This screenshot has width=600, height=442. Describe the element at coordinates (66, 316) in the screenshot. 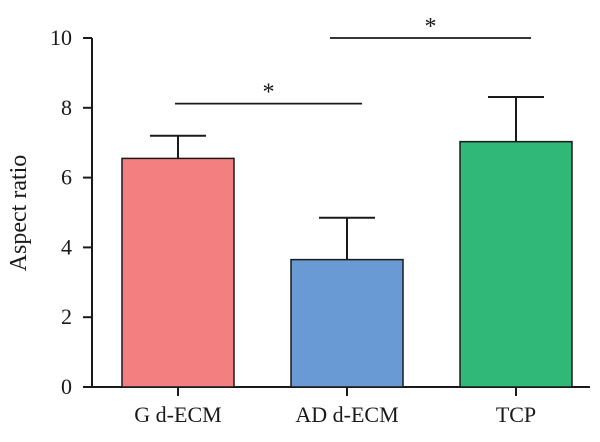

I see `y-tick-label: 2` at that location.